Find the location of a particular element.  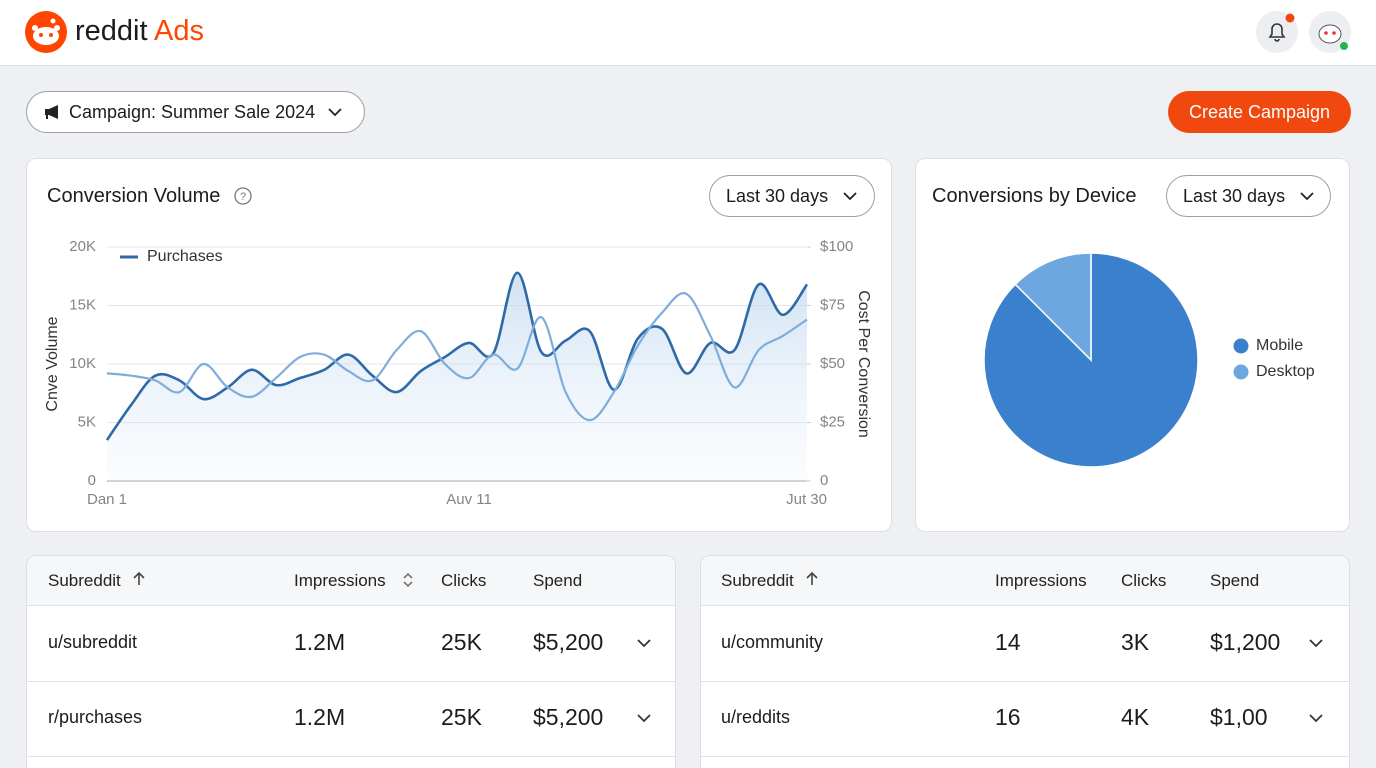

brand: reddit Ads is located at coordinates (139, 31).